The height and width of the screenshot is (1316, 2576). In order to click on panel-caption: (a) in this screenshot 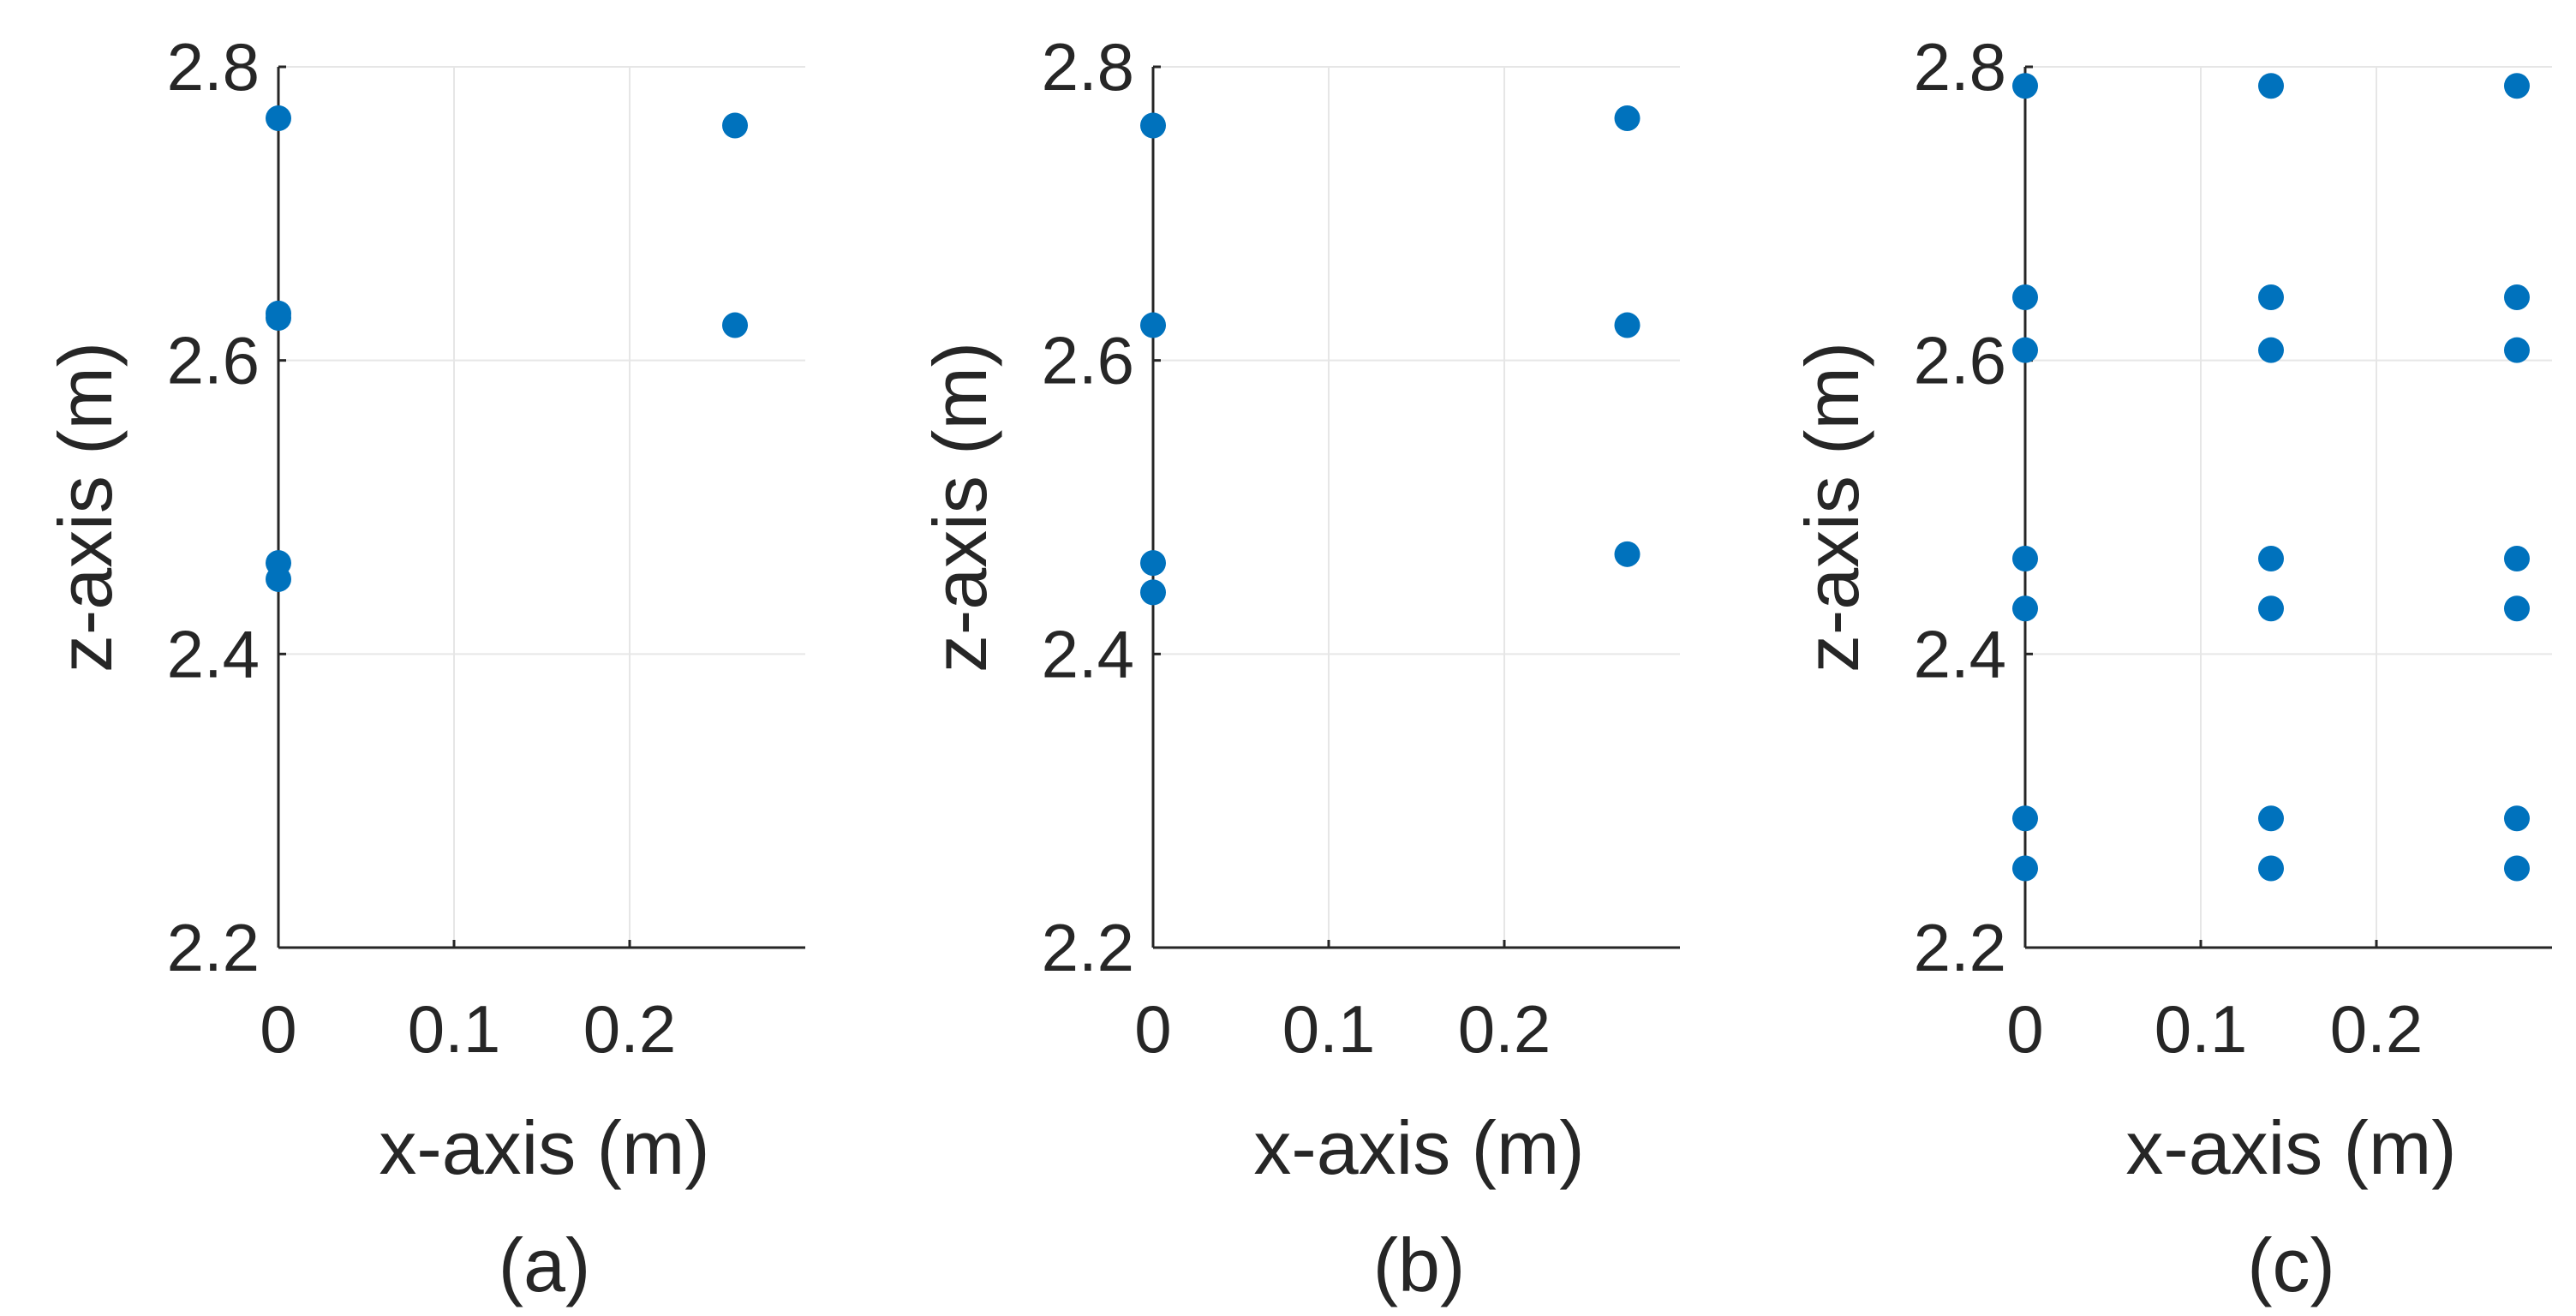, I will do `click(545, 1265)`.